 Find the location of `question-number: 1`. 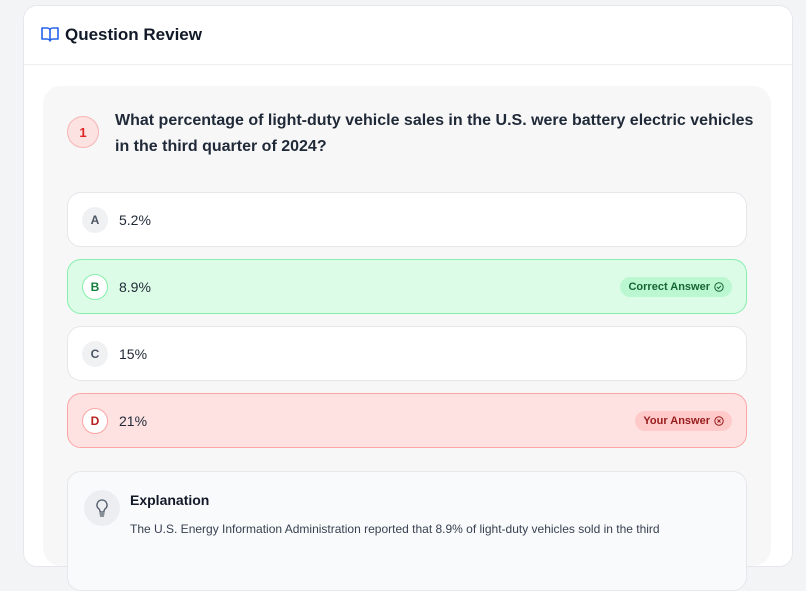

question-number: 1 is located at coordinates (83, 132).